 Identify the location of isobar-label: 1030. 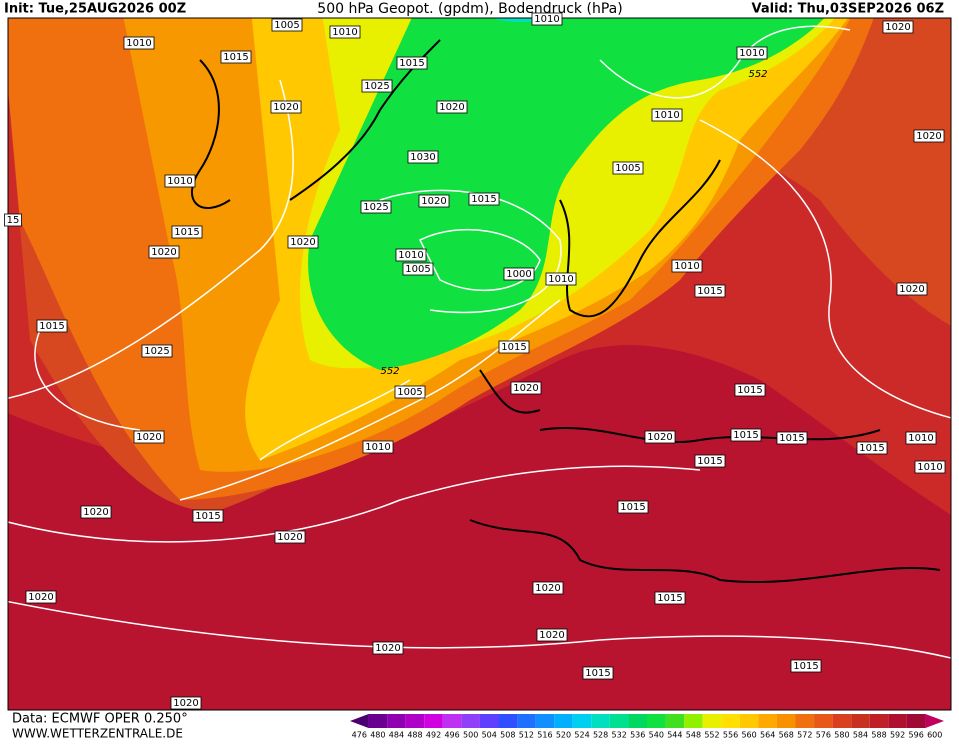
(422, 157).